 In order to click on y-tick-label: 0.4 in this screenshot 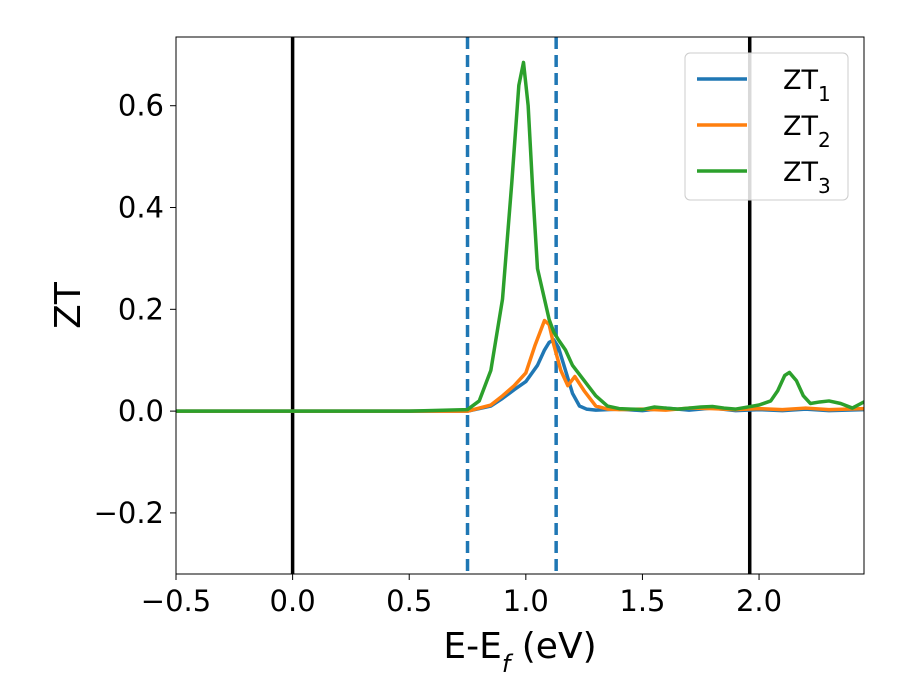, I will do `click(141, 208)`.